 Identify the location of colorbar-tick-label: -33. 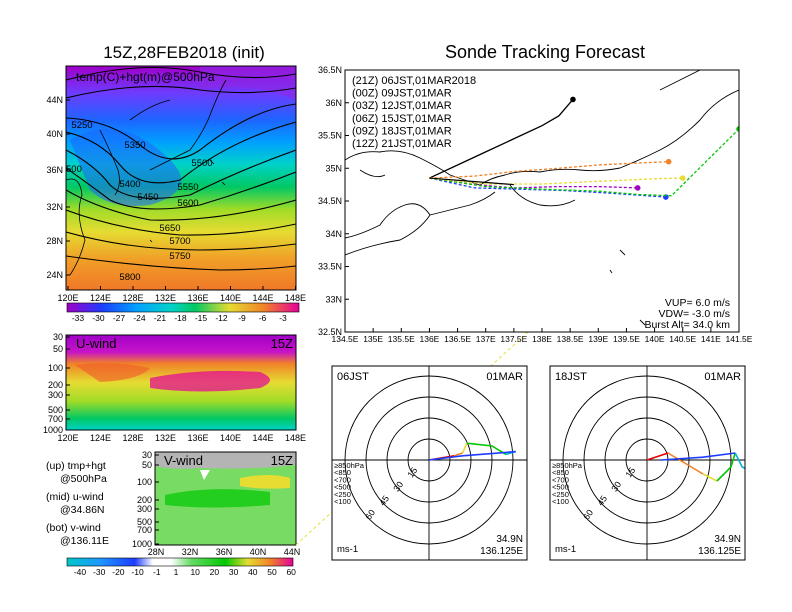
(78, 318).